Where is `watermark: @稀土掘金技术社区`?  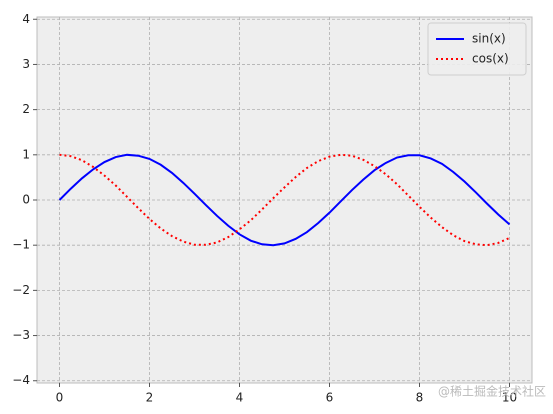
watermark: @稀土掘金技术社区 is located at coordinates (492, 391).